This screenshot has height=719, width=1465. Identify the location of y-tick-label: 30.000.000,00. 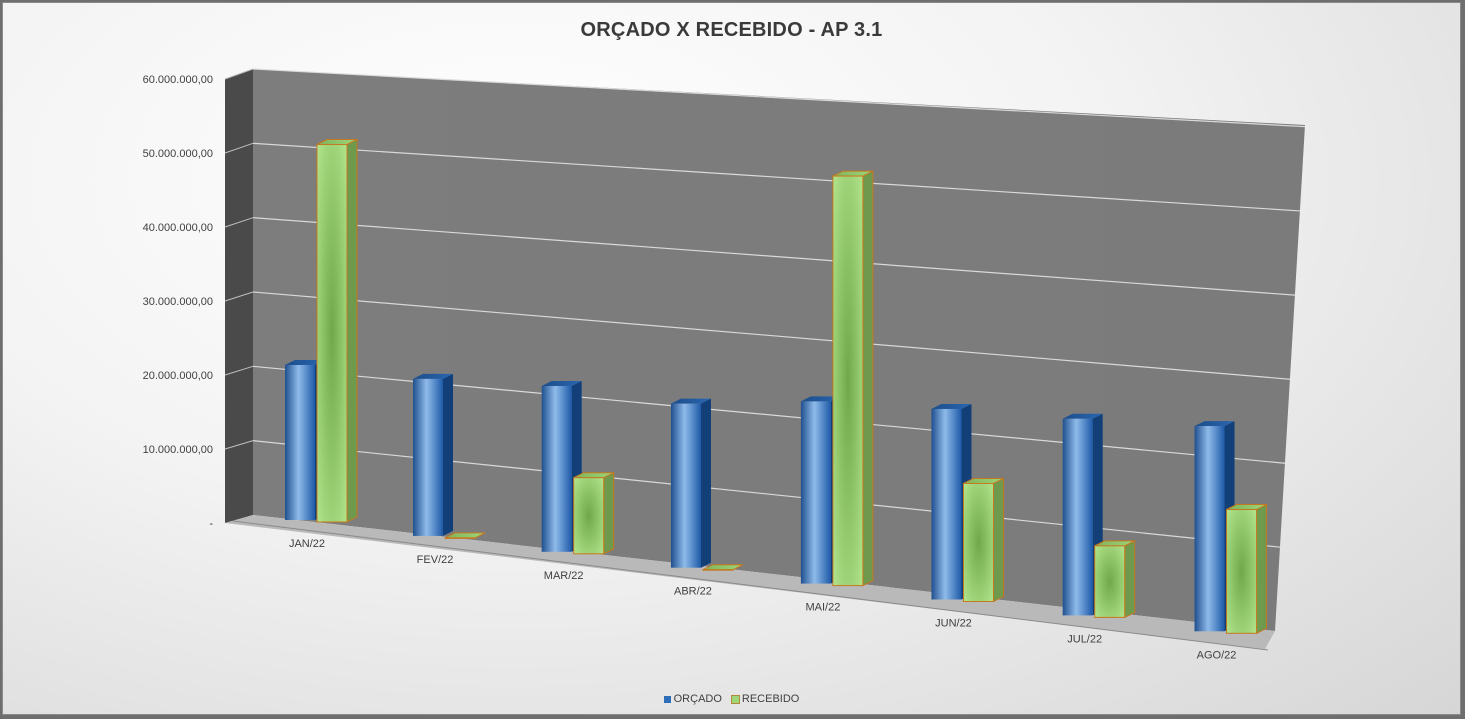
(178, 302).